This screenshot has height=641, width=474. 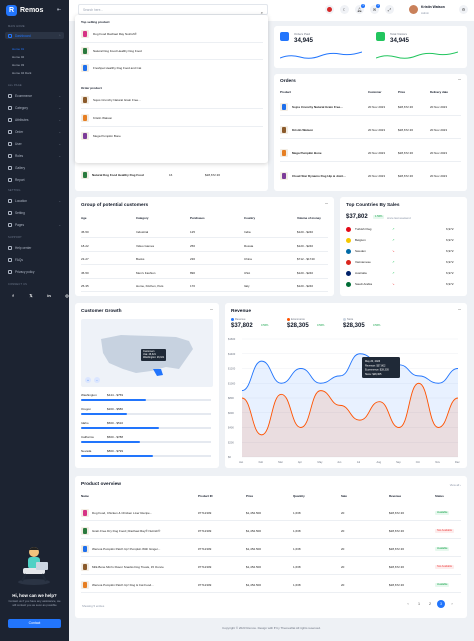 What do you see at coordinates (306, 259) in the screenshot?
I see `customer-money: $712 - $1740` at bounding box center [306, 259].